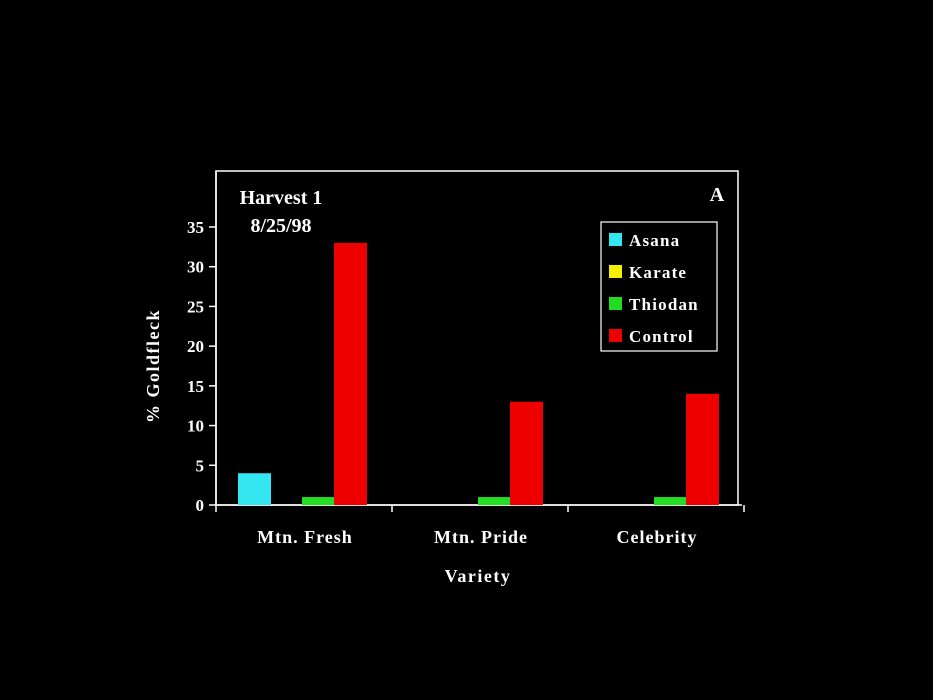  I want to click on x-tick-label-2: Celebrity, so click(657, 537).